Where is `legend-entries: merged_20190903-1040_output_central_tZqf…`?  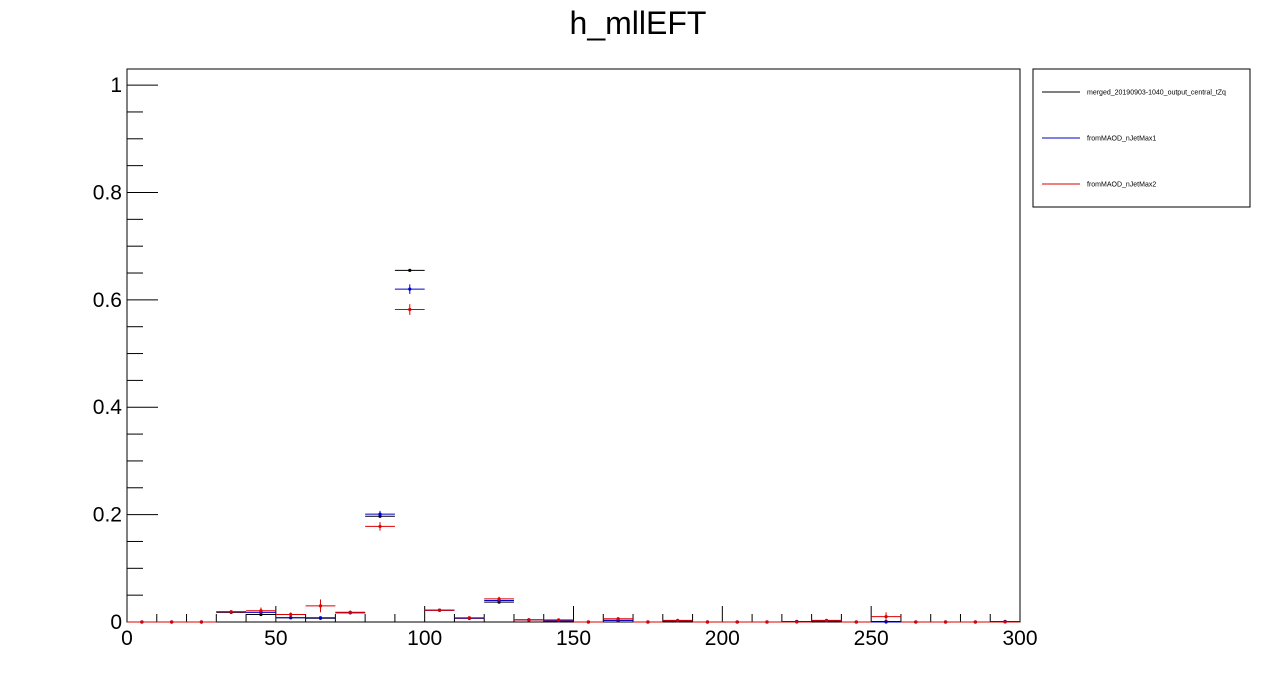 legend-entries: merged_20190903-1040_output_central_tZqf… is located at coordinates (1134, 139).